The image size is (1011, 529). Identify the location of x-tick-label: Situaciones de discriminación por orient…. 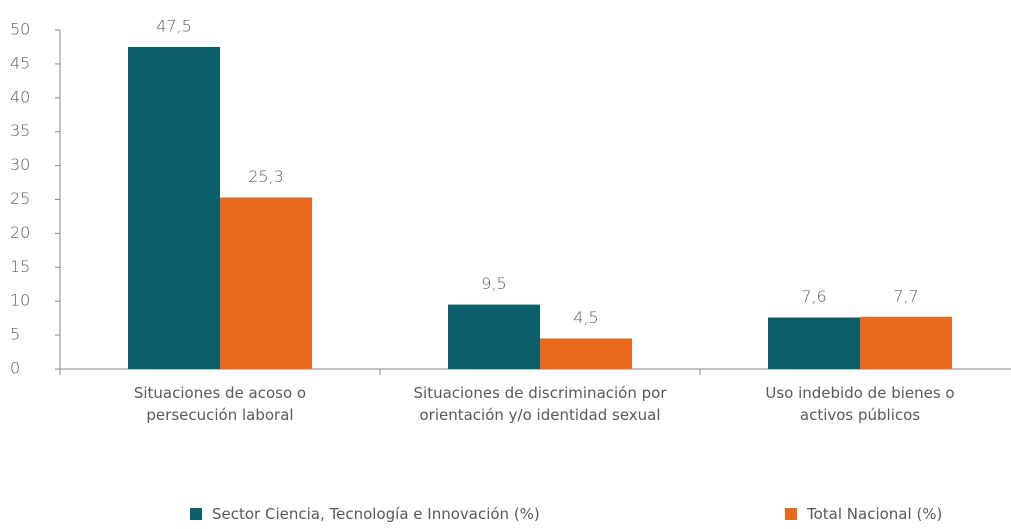
(540, 404).